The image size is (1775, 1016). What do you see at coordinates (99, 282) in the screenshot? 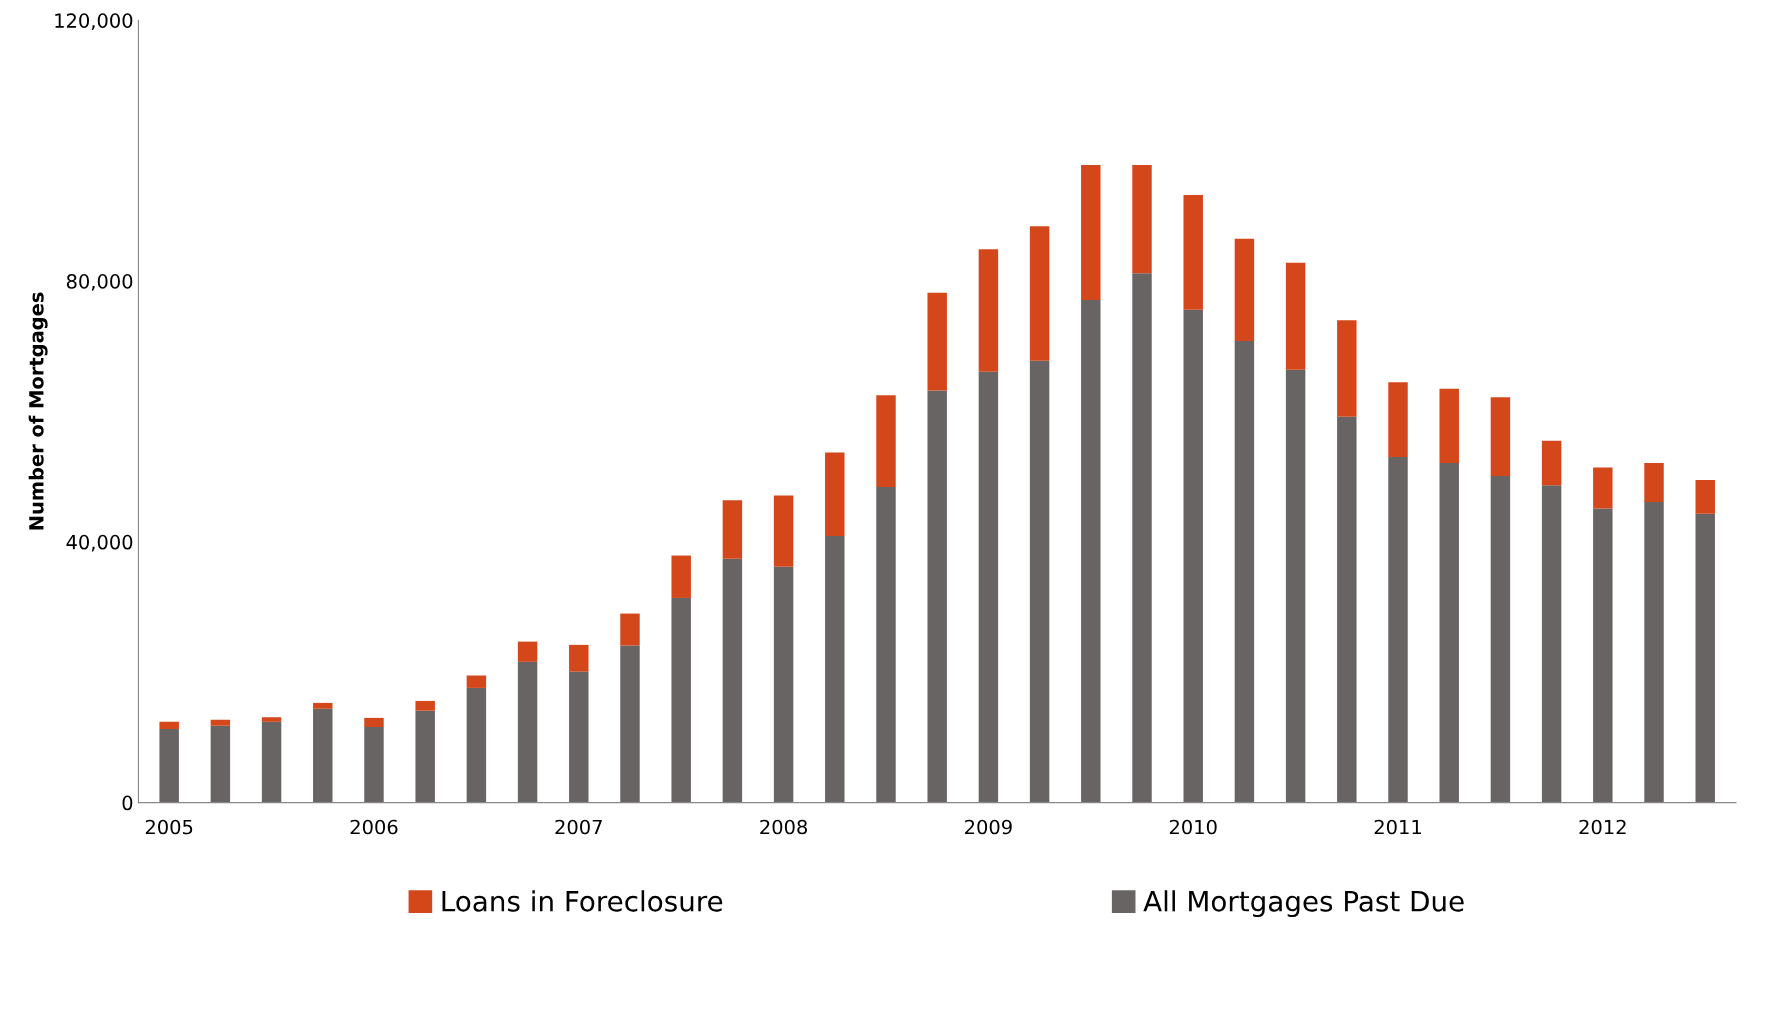
I see `y-tick-label: 80,000` at bounding box center [99, 282].